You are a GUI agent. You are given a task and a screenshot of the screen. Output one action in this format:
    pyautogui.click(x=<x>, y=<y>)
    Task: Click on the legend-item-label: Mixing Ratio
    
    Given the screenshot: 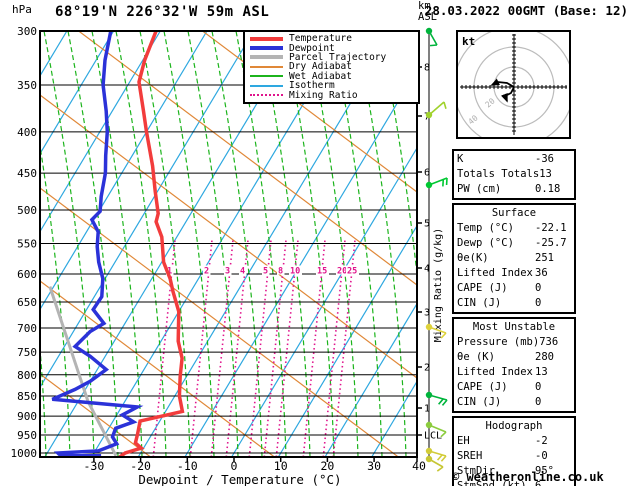 What is the action you would take?
    pyautogui.click(x=323, y=95)
    